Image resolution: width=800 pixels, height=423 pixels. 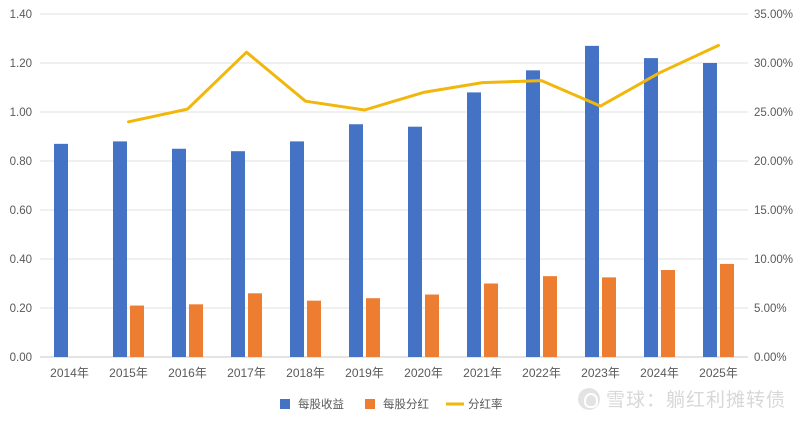 I want to click on left-tick-label: 0.20, so click(x=21, y=309).